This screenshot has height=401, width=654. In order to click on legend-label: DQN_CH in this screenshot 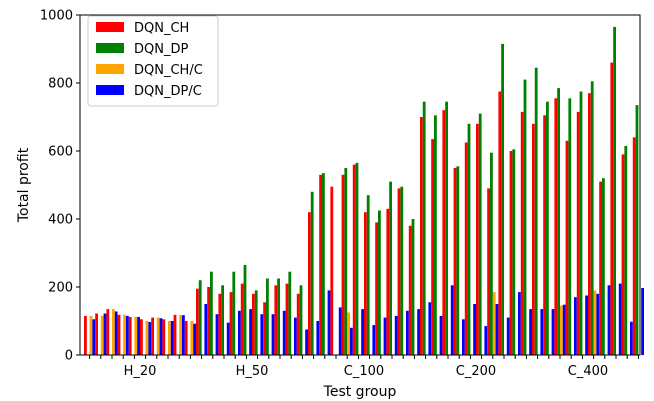, I will do `click(161, 28)`.